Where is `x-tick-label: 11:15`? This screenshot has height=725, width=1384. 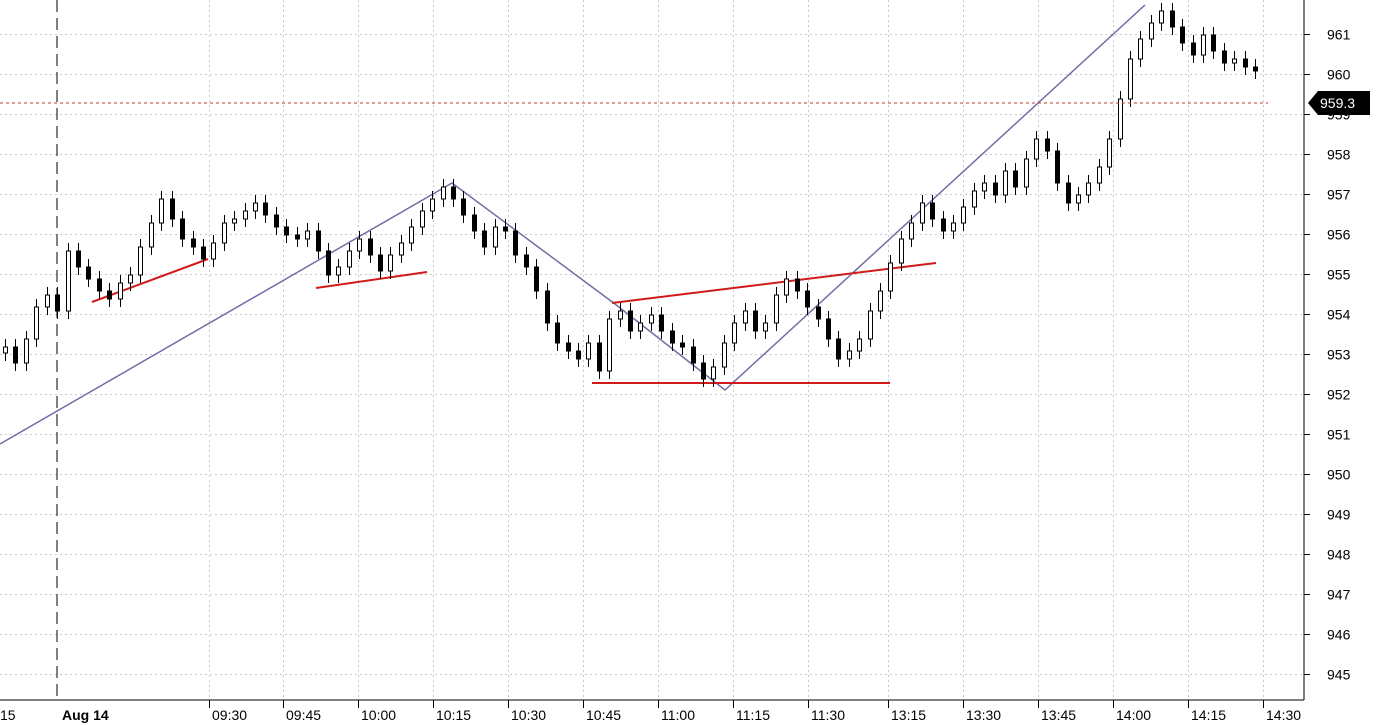 x-tick-label: 11:15 is located at coordinates (753, 715).